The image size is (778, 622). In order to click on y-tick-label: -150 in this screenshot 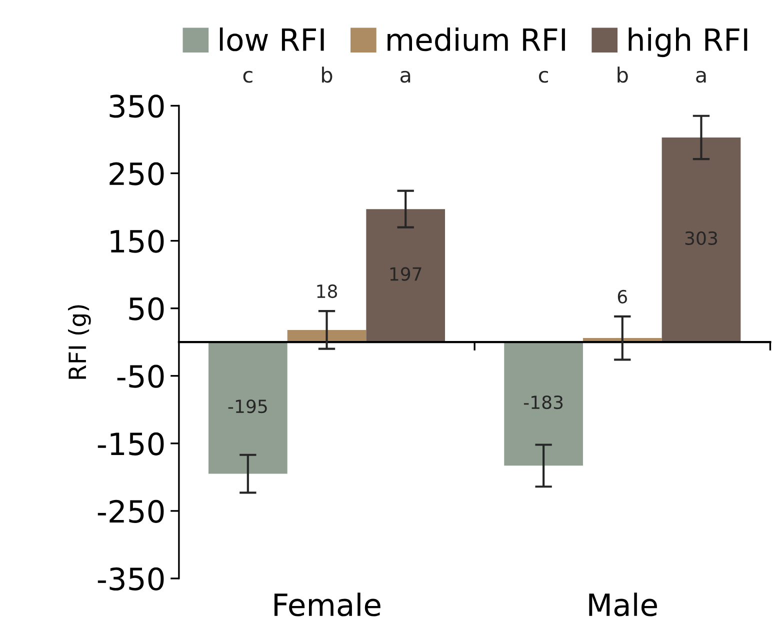, I will do `click(131, 444)`.